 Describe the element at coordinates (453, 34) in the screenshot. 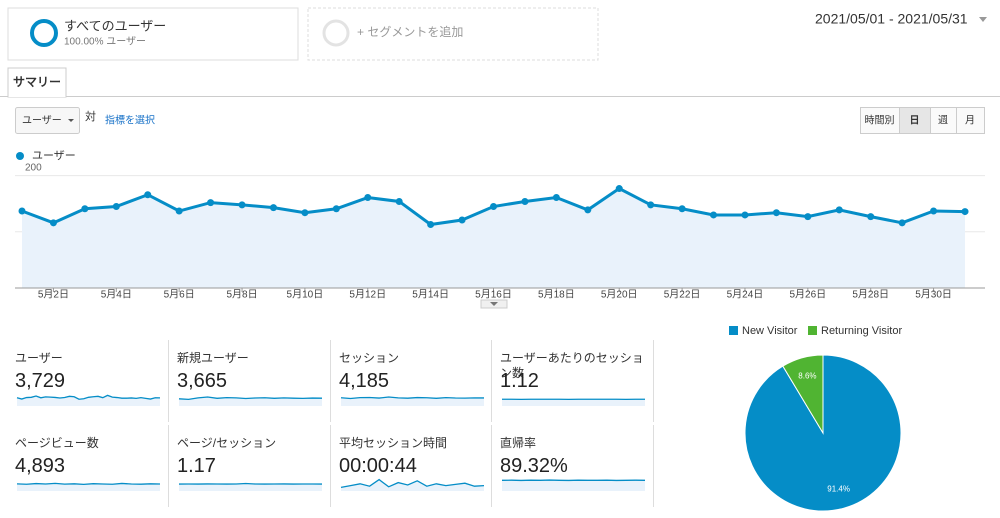

I see `add-segment` at that location.